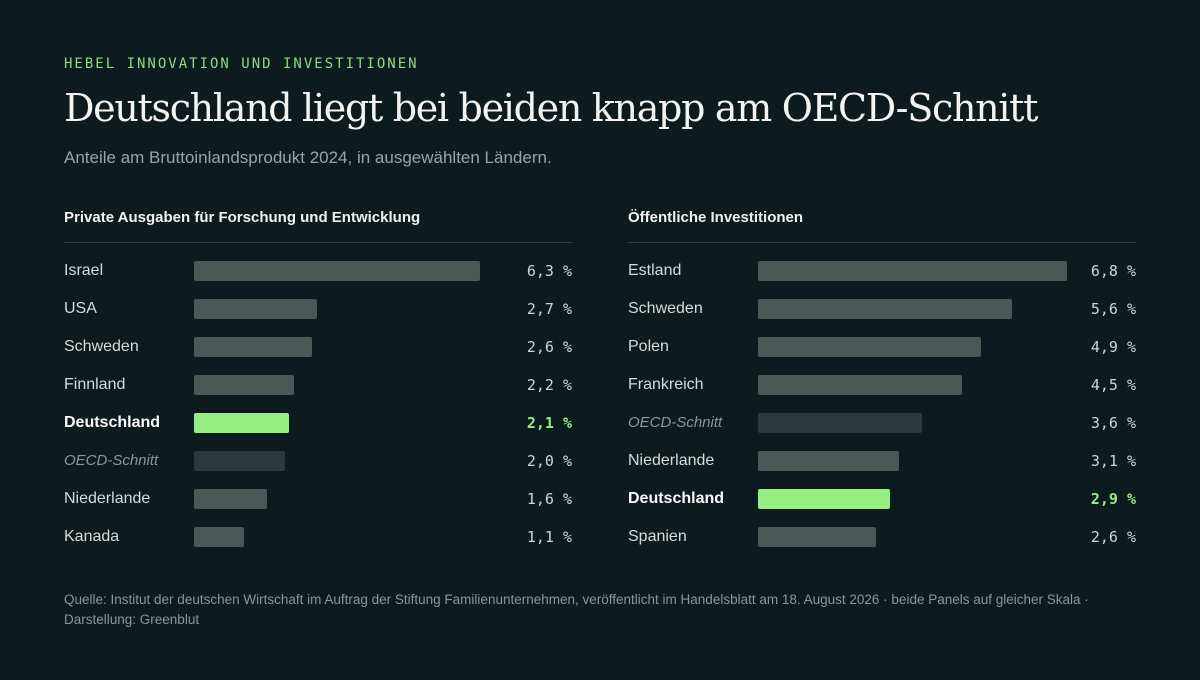  What do you see at coordinates (318, 461) in the screenshot?
I see `bar-row: OECD-Schnitt 2,0 %` at bounding box center [318, 461].